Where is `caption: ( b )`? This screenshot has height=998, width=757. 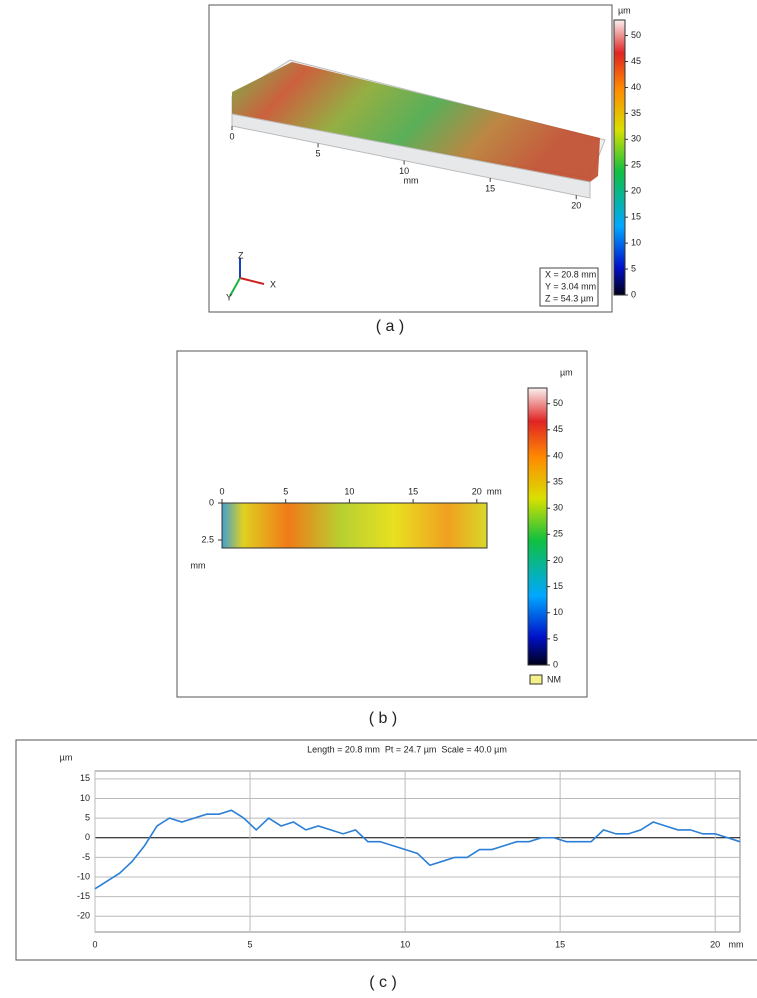 caption: ( b ) is located at coordinates (383, 718).